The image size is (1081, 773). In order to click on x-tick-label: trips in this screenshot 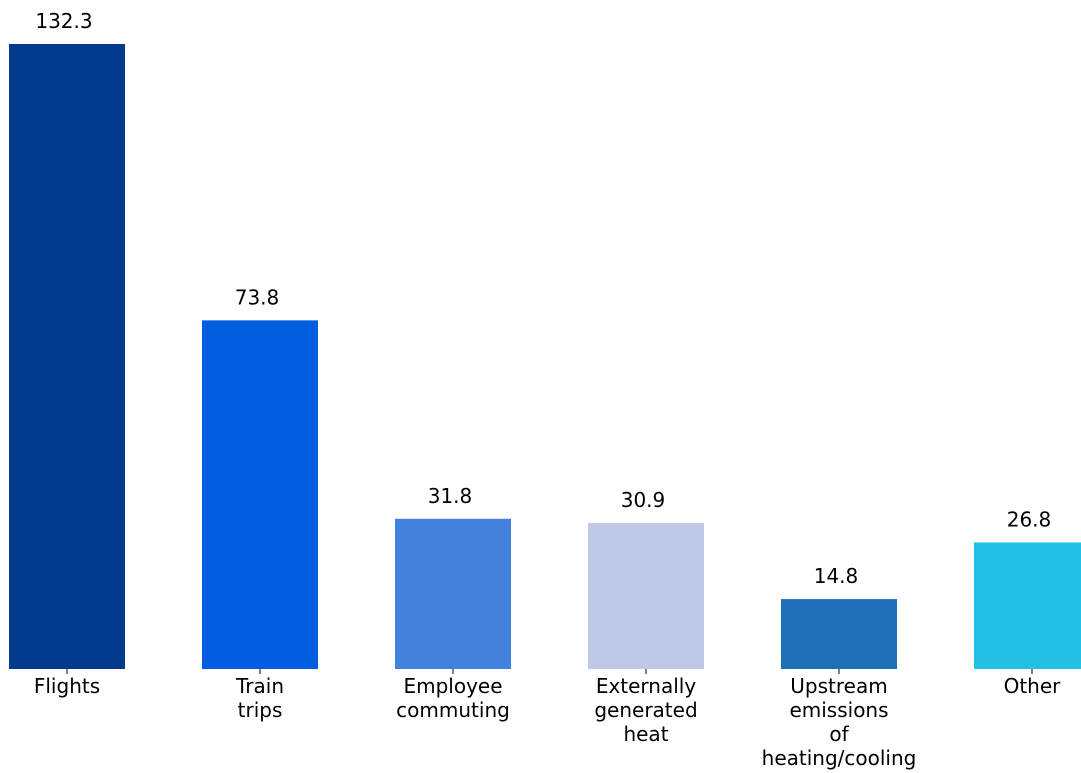, I will do `click(260, 710)`.